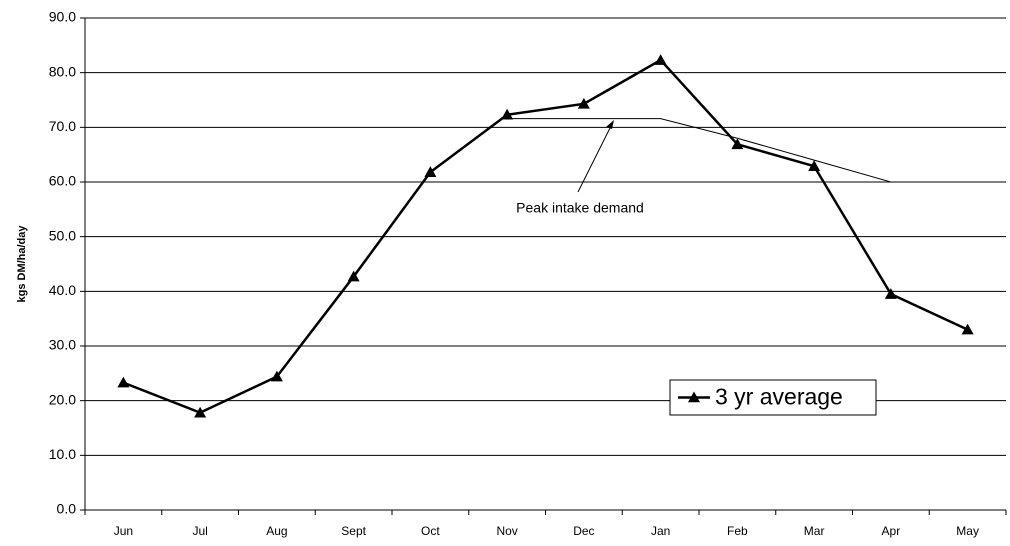  I want to click on y-tick-label: 10.0, so click(62, 454).